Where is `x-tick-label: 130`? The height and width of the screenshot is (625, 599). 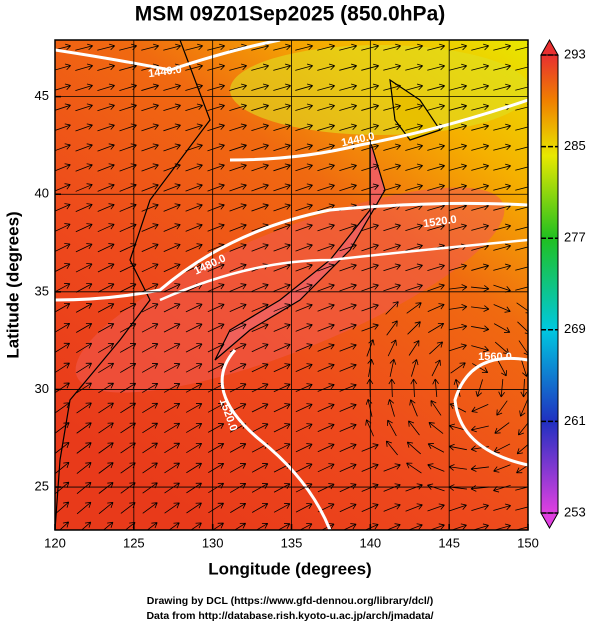
x-tick-label: 130 is located at coordinates (213, 542).